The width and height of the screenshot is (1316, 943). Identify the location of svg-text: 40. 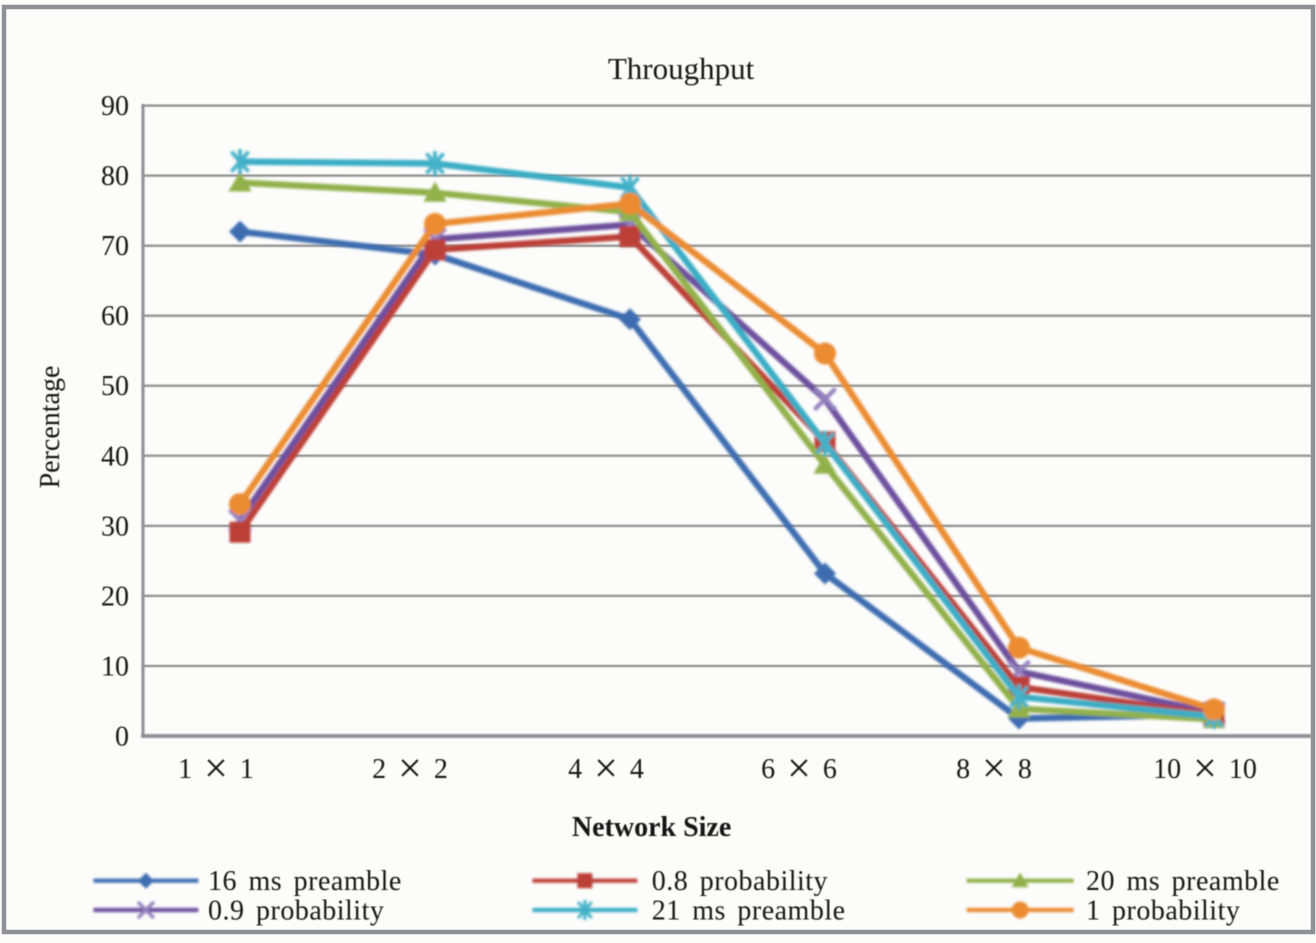
(115, 456).